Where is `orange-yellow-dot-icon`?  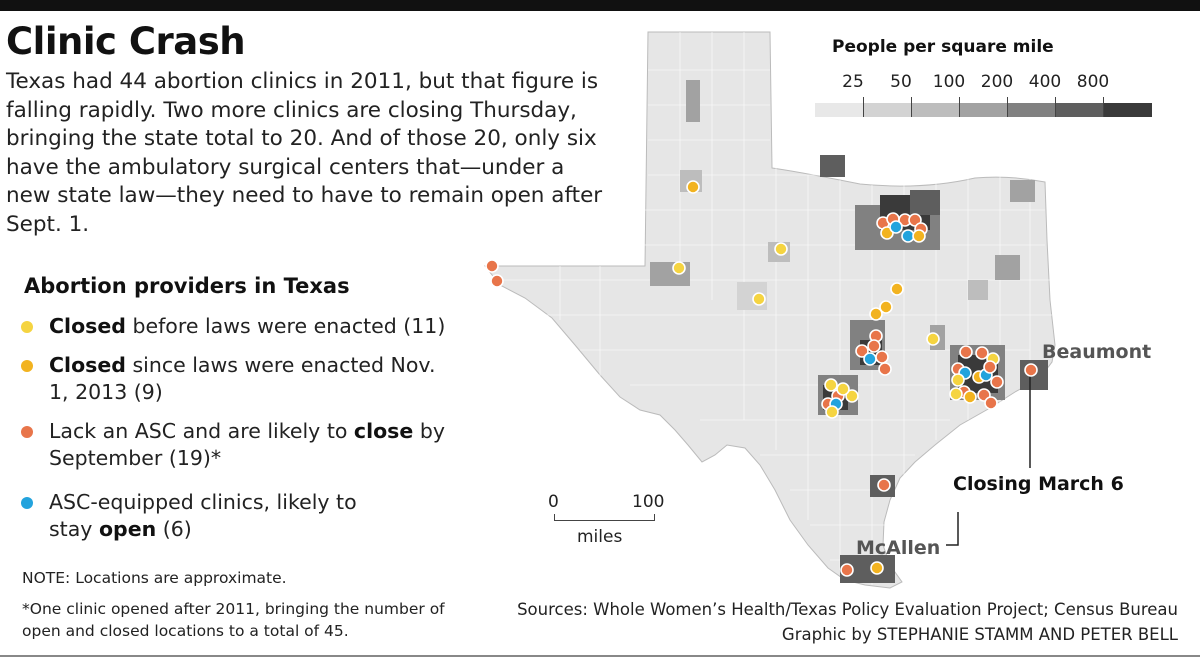
orange-yellow-dot-icon is located at coordinates (27, 366).